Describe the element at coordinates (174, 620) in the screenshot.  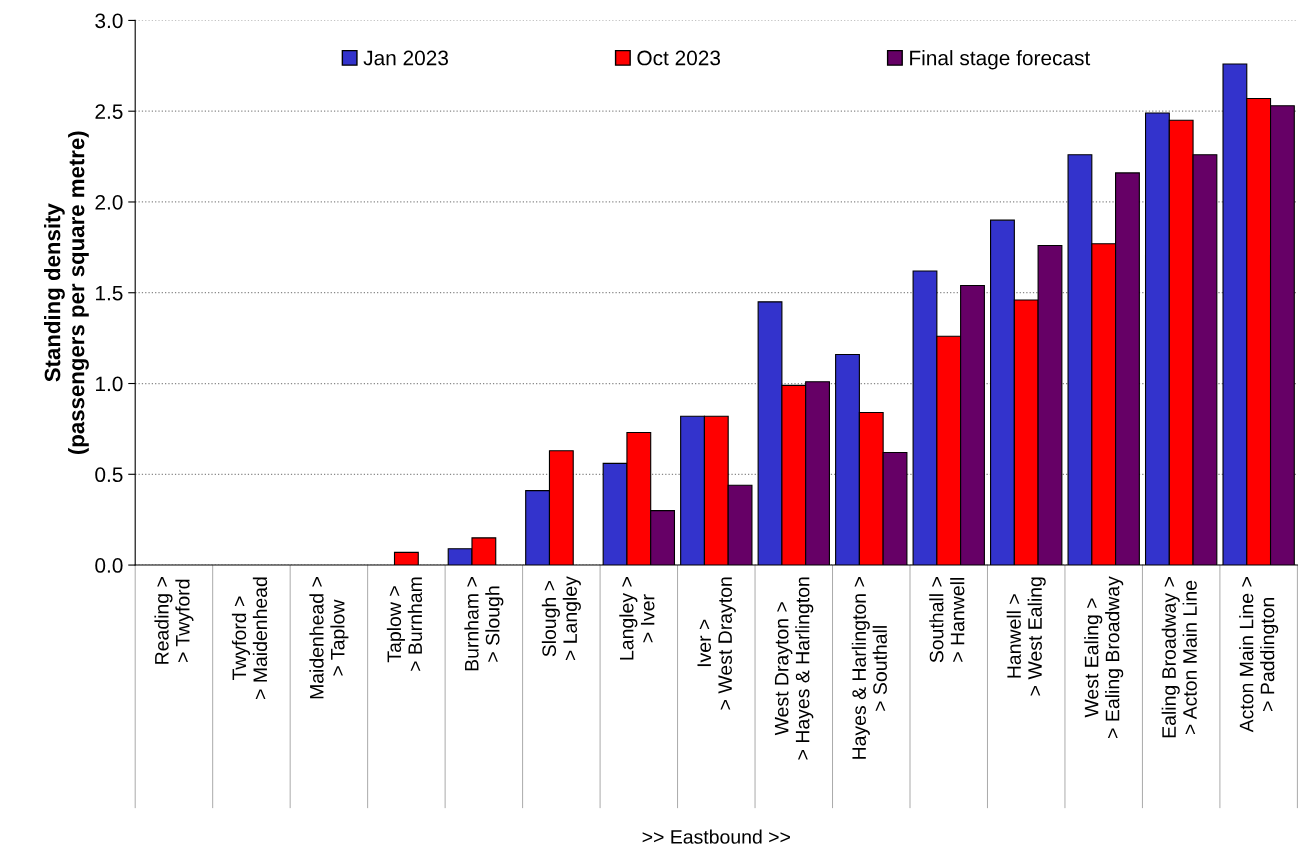
I see `x-tick-label: Reading > > Twyford` at that location.